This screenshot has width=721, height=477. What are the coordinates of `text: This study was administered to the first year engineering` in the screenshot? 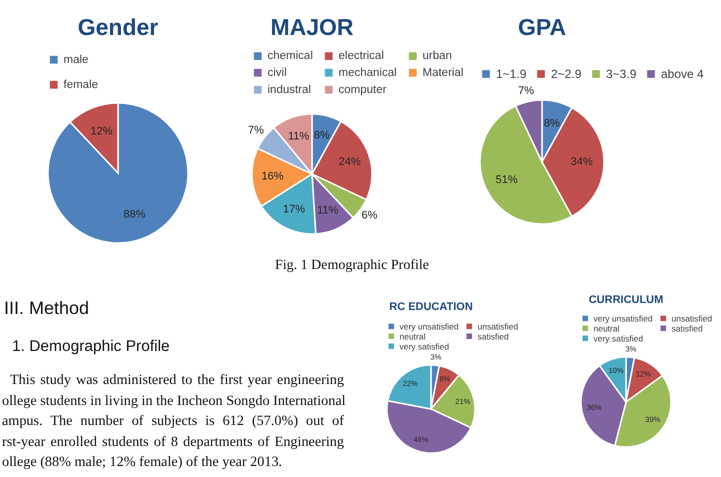 It's located at (177, 380).